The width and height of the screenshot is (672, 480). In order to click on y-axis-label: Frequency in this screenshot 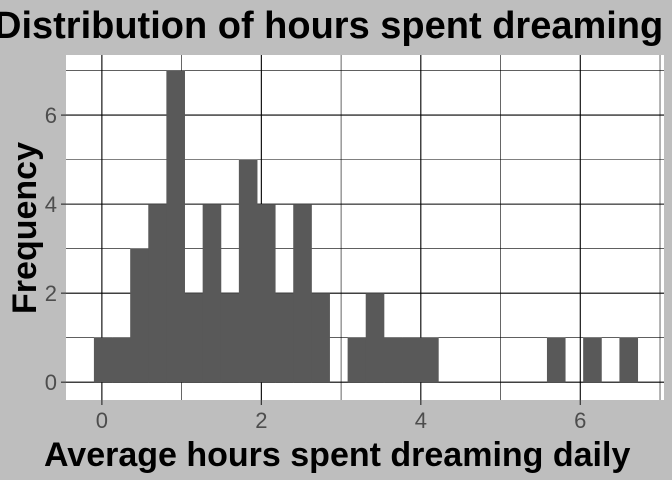, I will do `click(25, 228)`.